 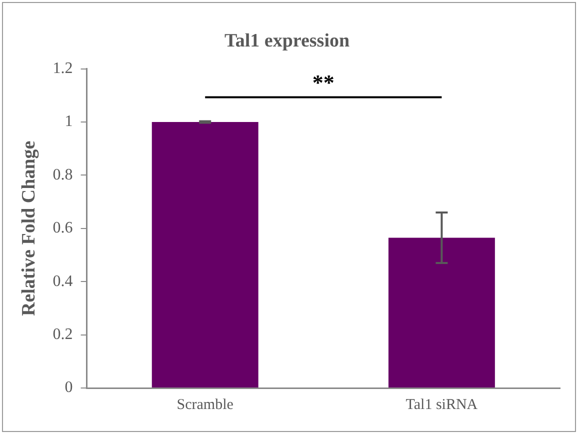 What do you see at coordinates (62, 335) in the screenshot?
I see `y-tick-label: 0.2` at bounding box center [62, 335].